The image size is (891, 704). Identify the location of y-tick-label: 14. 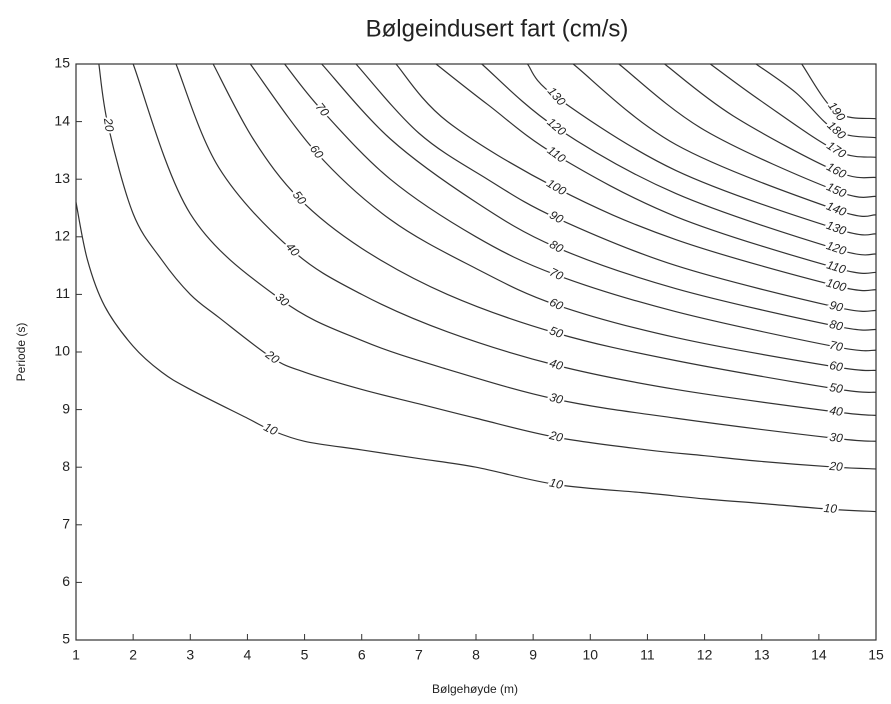
(62, 120).